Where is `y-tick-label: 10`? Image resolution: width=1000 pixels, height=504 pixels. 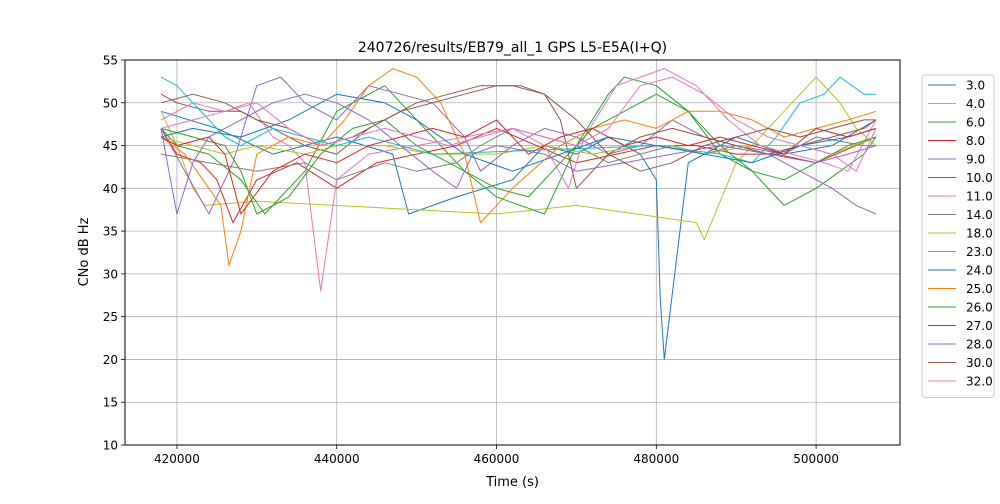
y-tick-label: 10 is located at coordinates (110, 446).